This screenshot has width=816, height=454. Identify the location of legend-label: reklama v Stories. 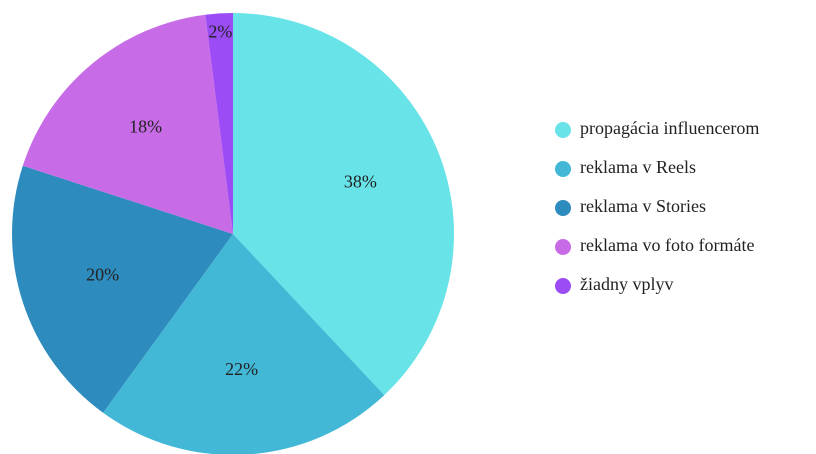
(643, 206).